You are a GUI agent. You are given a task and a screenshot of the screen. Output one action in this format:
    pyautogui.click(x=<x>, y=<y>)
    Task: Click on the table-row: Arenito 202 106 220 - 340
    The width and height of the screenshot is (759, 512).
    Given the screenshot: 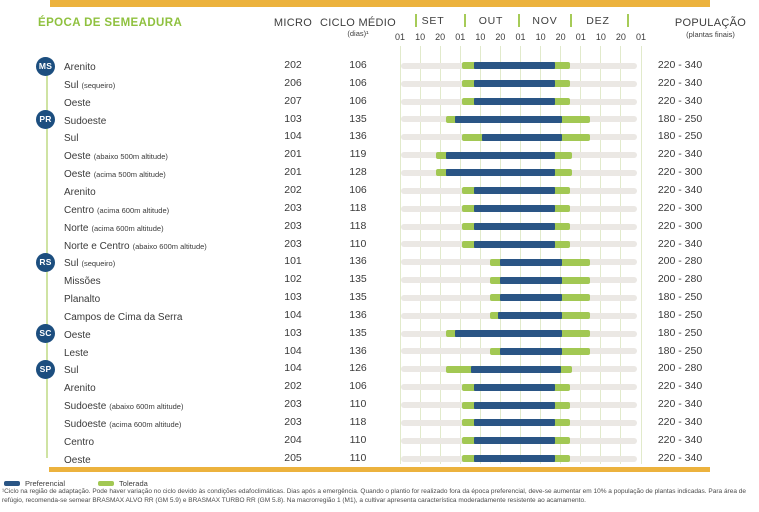 What is the action you would take?
    pyautogui.click(x=379, y=387)
    